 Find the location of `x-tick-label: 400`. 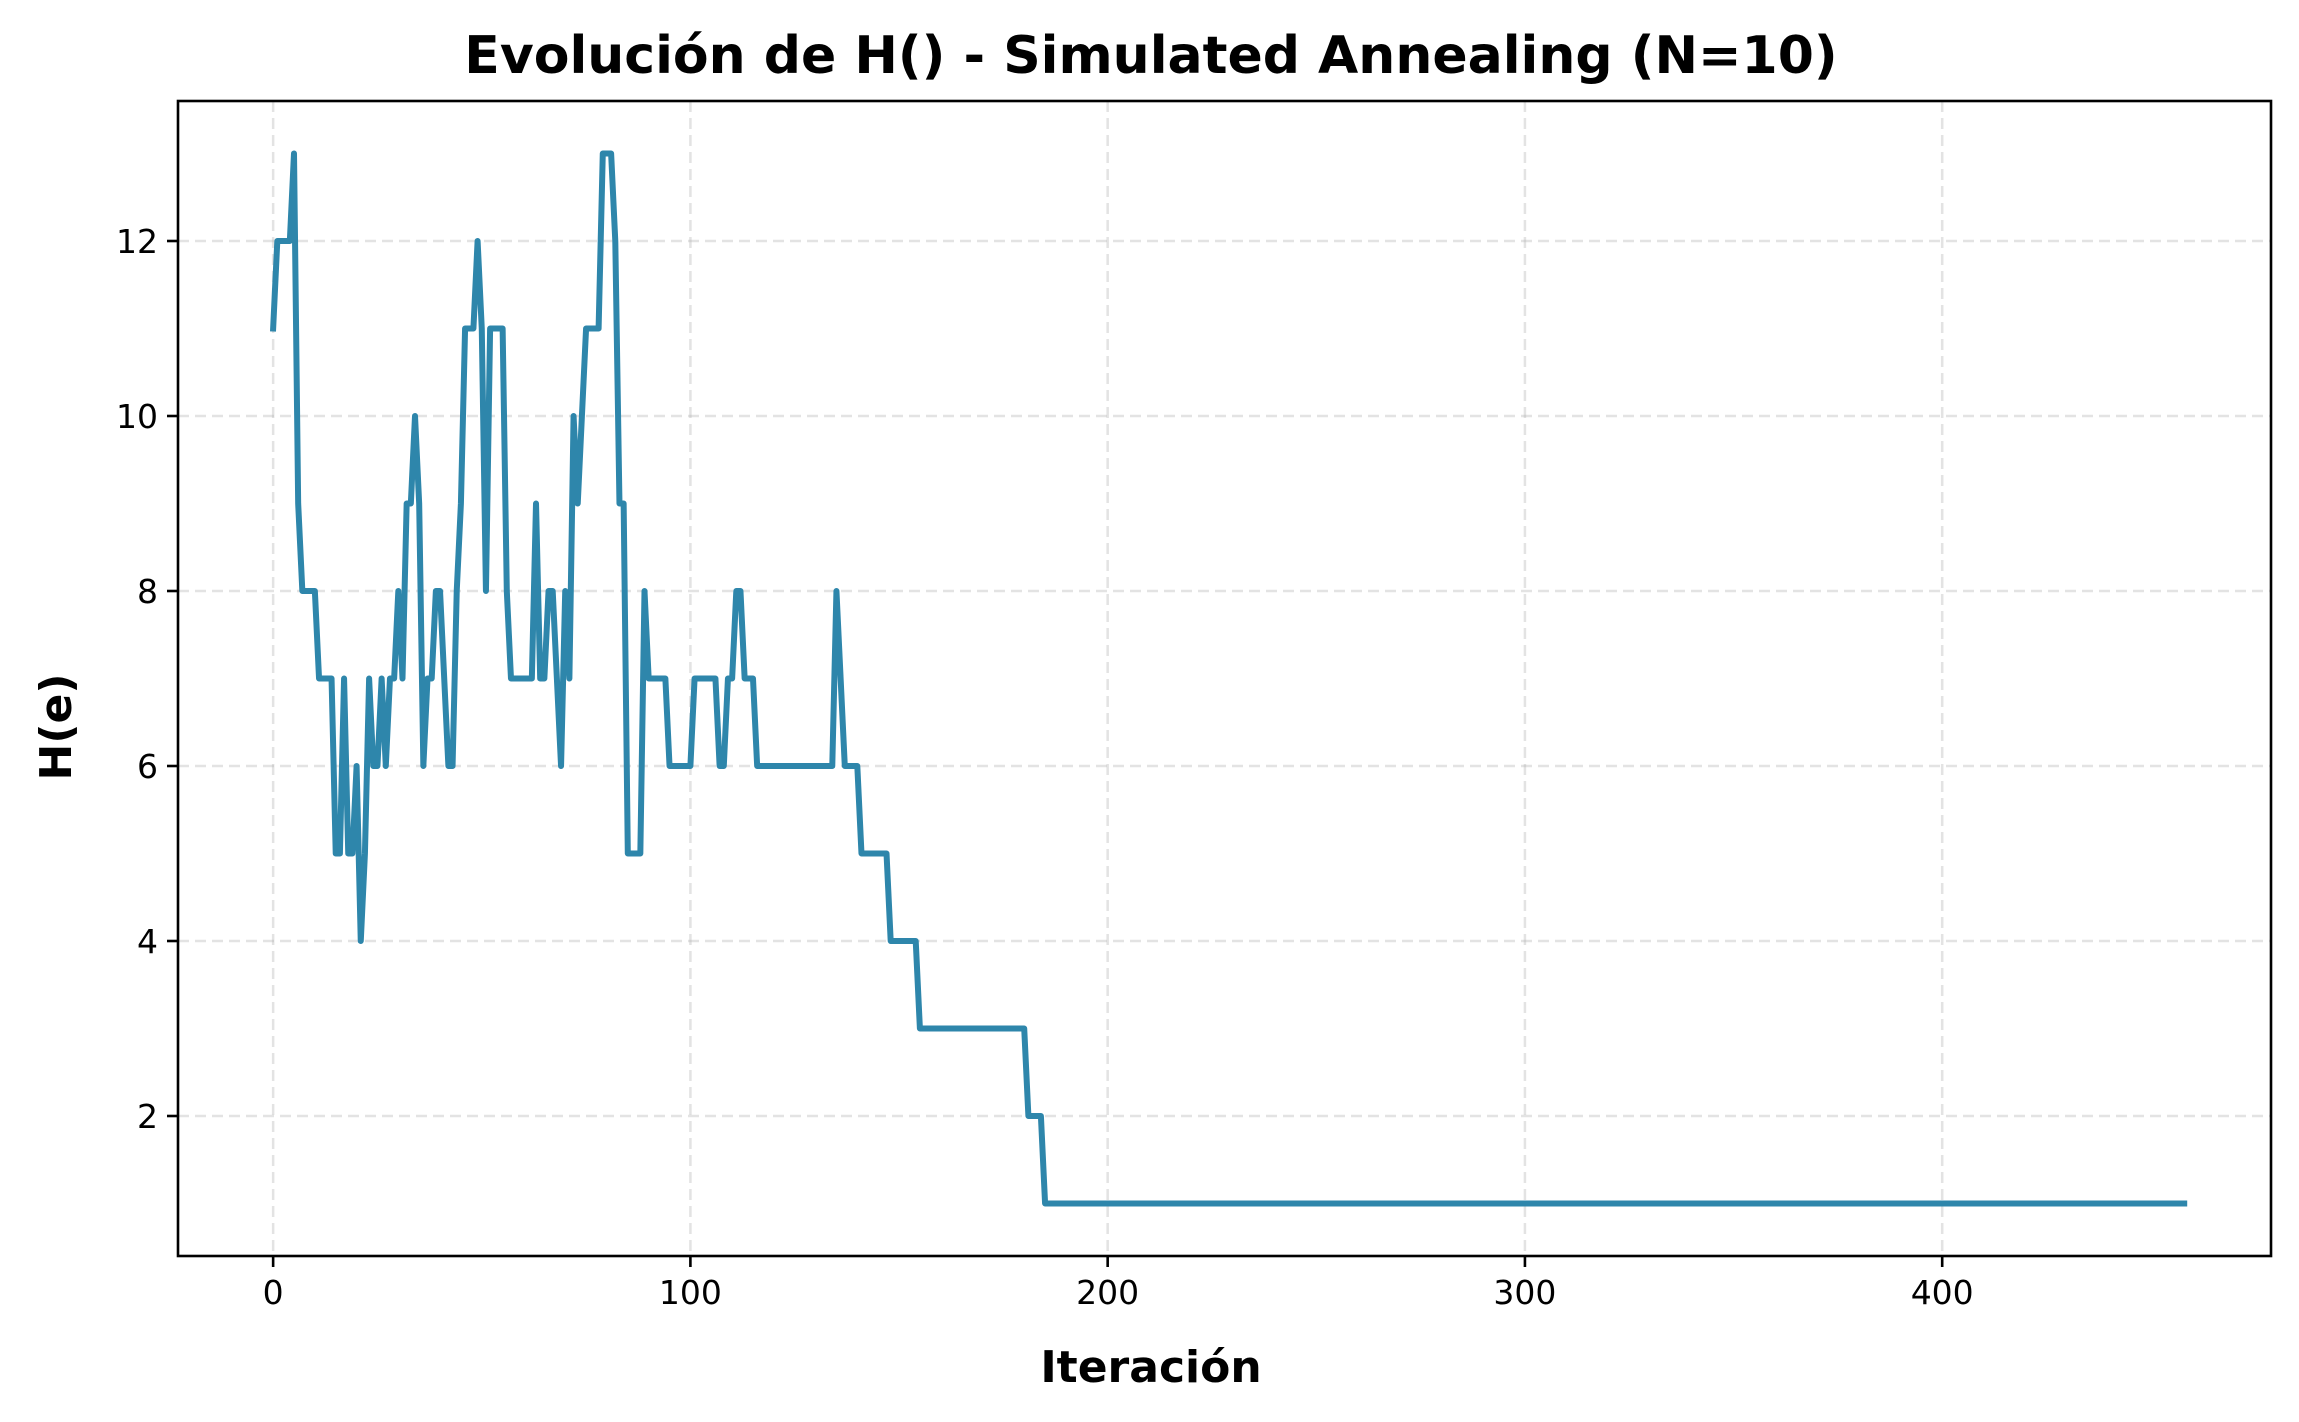

x-tick-label: 400 is located at coordinates (1942, 1292).